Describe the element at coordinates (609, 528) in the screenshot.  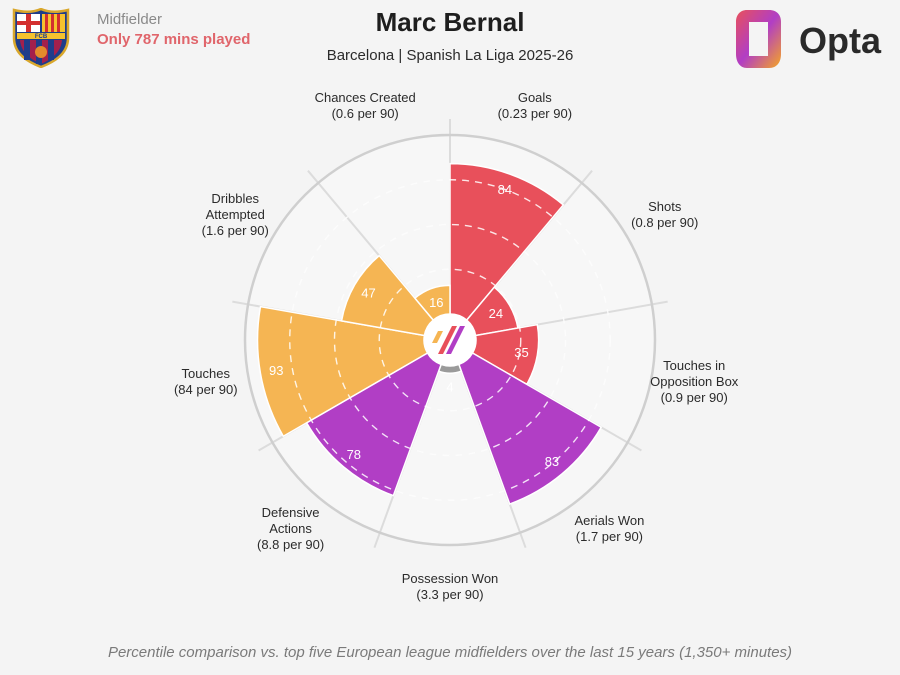
I see `metric-label-aerials-won: Aerials Won (1.7 per 90)` at that location.